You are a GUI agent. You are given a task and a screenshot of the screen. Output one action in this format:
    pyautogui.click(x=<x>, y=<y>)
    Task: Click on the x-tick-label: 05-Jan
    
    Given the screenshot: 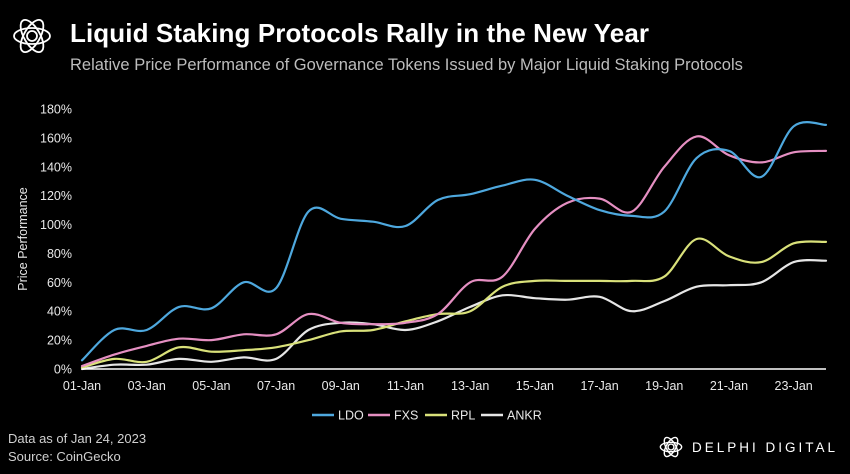 What is the action you would take?
    pyautogui.click(x=211, y=386)
    